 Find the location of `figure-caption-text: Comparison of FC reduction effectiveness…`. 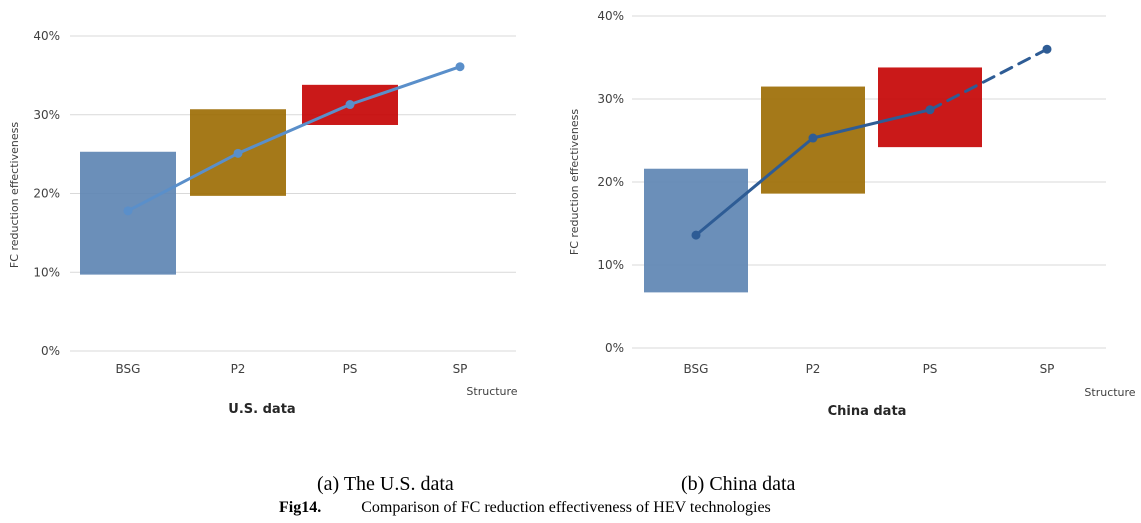

figure-caption-text: Comparison of FC reduction effectiveness… is located at coordinates (566, 507).